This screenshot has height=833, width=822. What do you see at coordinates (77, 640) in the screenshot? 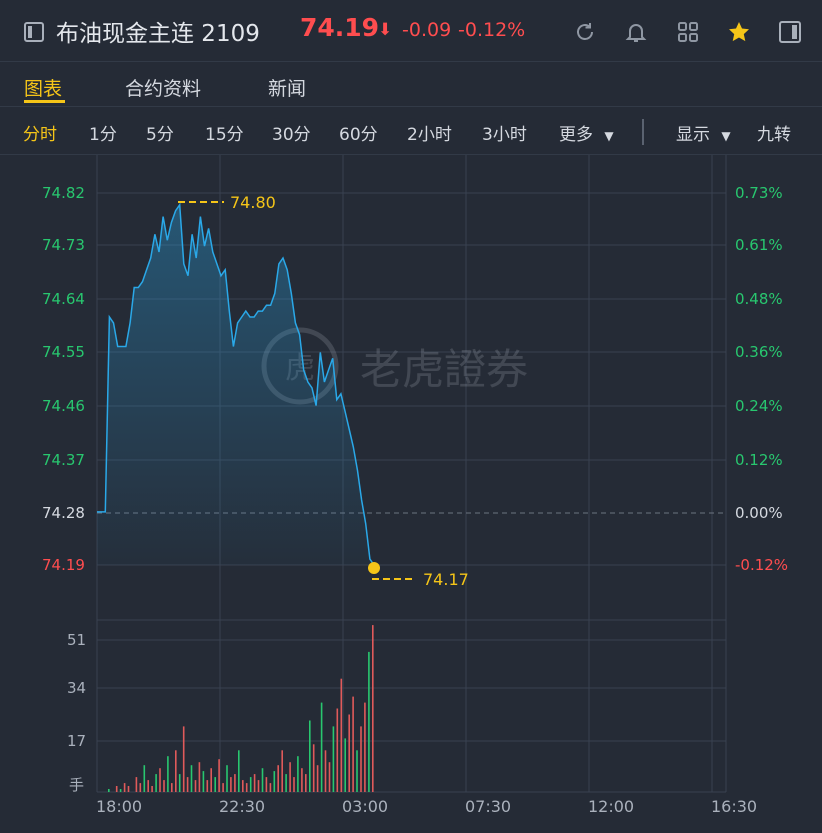
I see `volume-tick: 51` at bounding box center [77, 640].